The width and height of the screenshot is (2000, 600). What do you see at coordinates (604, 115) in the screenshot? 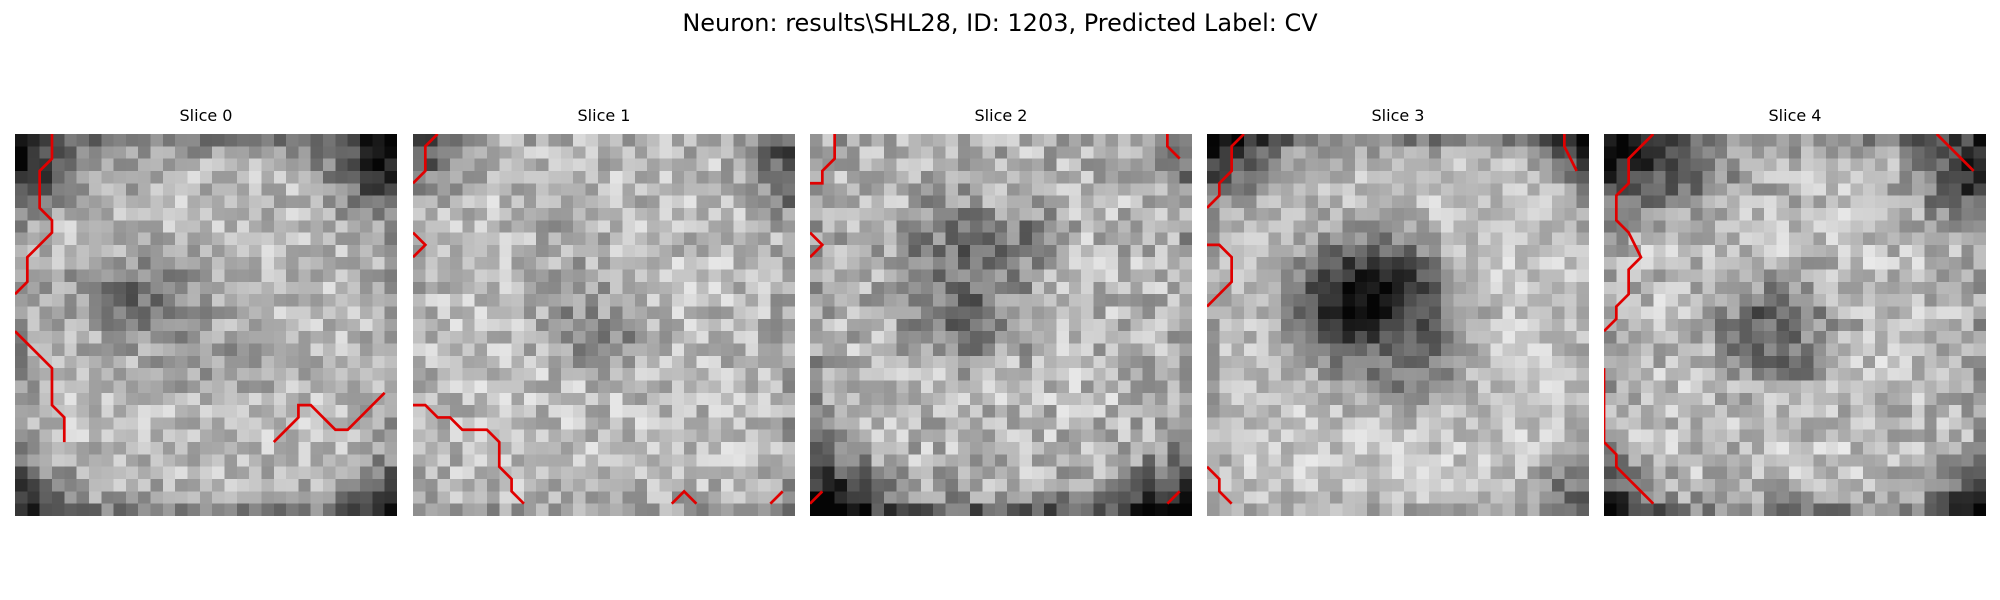
I see `slice-title: Slice 1` at bounding box center [604, 115].